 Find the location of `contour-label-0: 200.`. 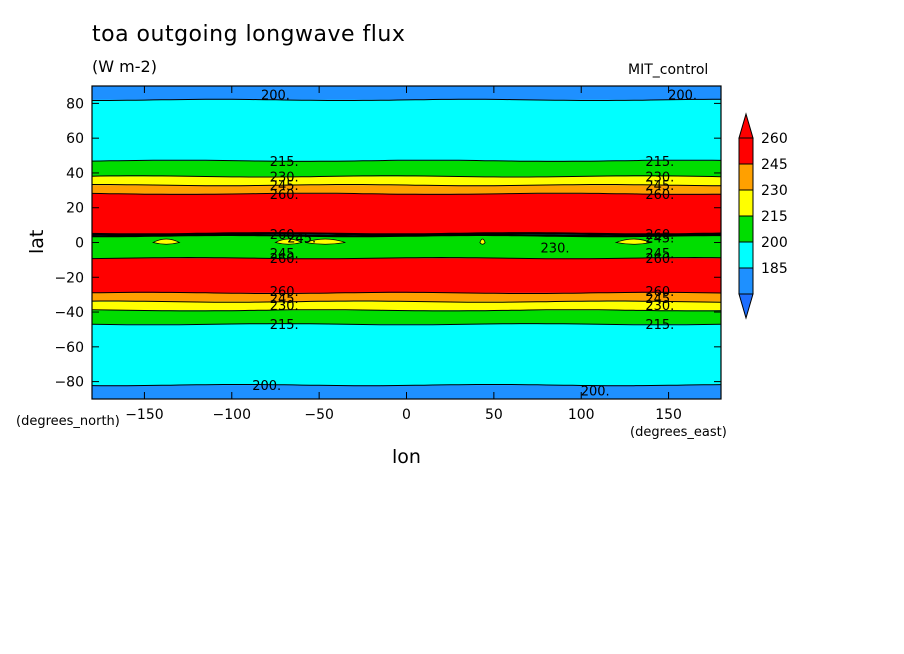

contour-label-0: 200. is located at coordinates (275, 96).